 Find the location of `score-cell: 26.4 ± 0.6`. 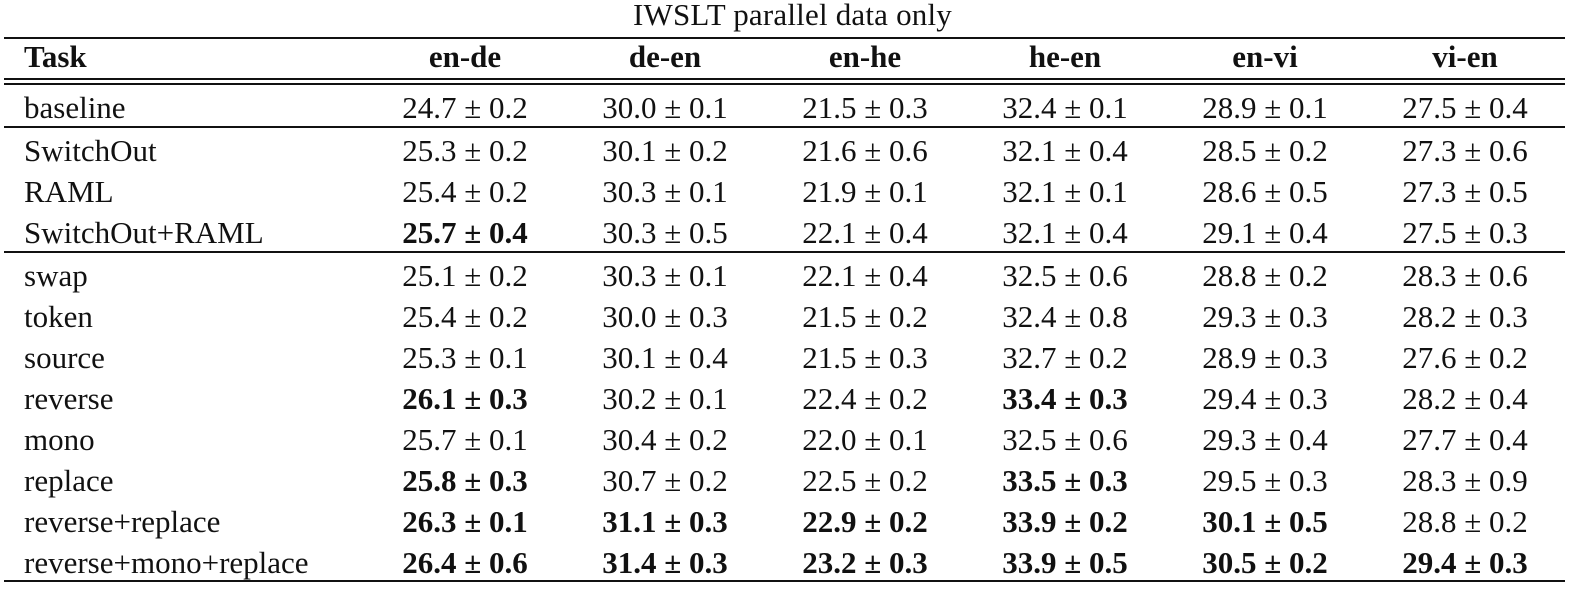

score-cell: 26.4 ± 0.6 is located at coordinates (465, 562).